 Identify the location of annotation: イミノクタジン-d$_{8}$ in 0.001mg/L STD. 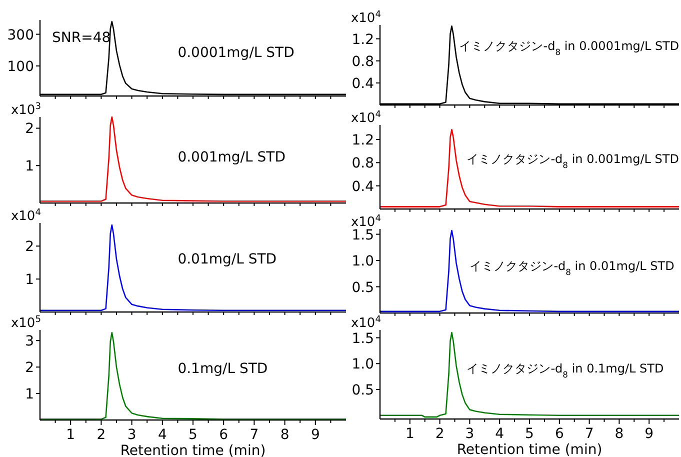
(572, 161).